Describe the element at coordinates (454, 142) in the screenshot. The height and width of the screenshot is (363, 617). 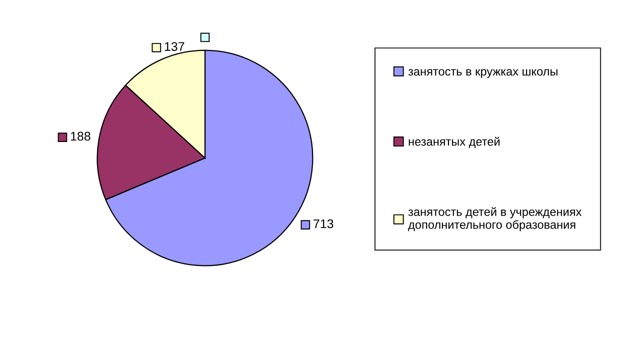
I see `legend-label: незанятых детей` at that location.